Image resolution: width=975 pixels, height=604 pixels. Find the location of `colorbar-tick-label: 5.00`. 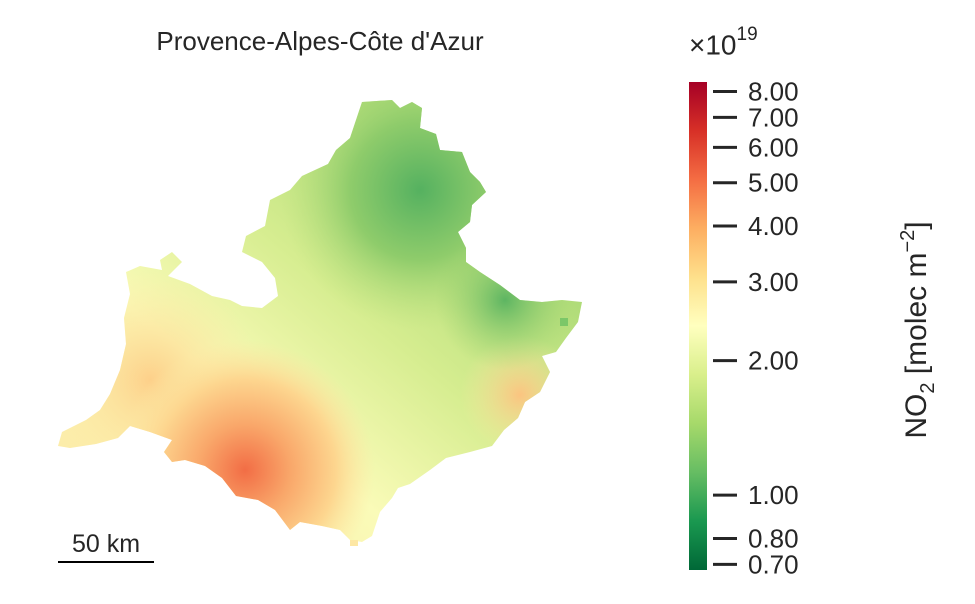

colorbar-tick-label: 5.00 is located at coordinates (773, 183).